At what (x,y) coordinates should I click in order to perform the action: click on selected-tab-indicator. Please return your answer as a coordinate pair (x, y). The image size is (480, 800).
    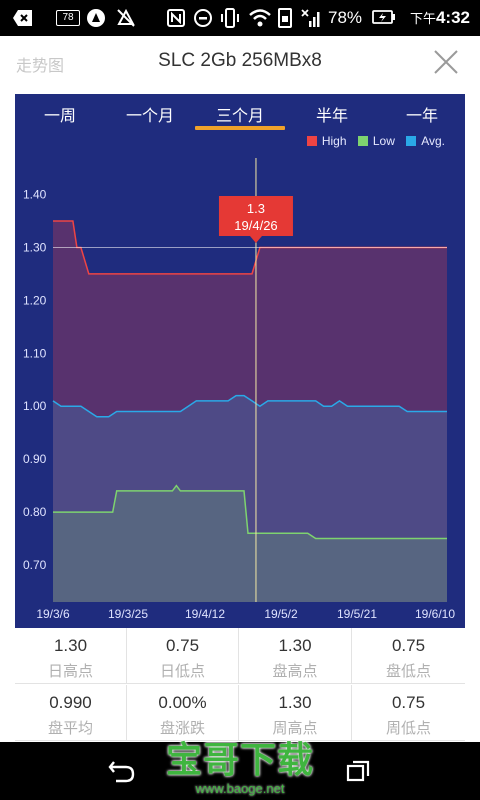
    Looking at the image, I should click on (240, 128).